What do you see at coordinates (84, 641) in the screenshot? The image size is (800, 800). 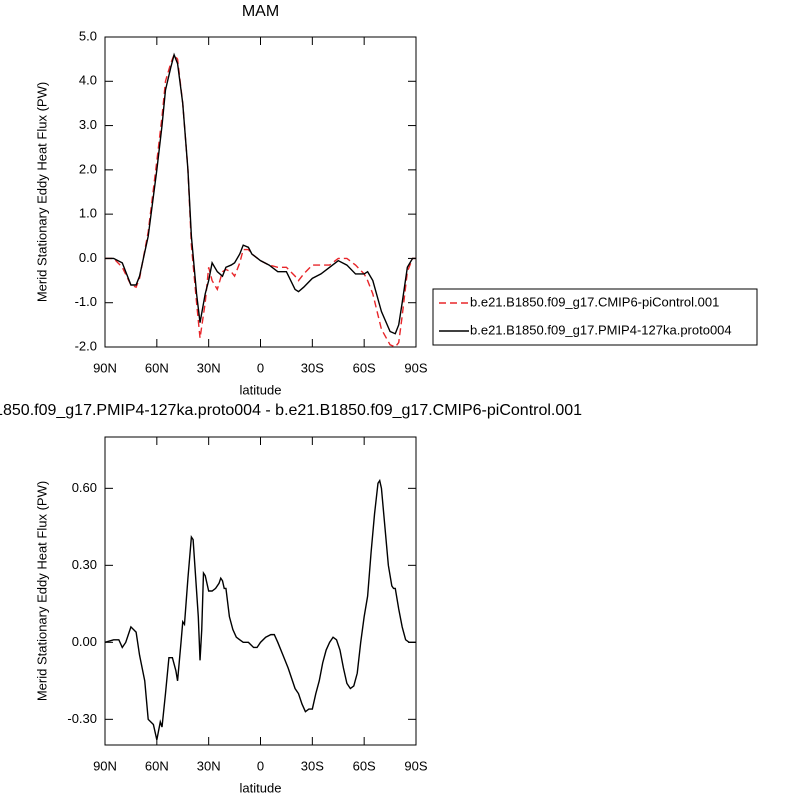 I see `y-tick-label: 0.00` at bounding box center [84, 641].